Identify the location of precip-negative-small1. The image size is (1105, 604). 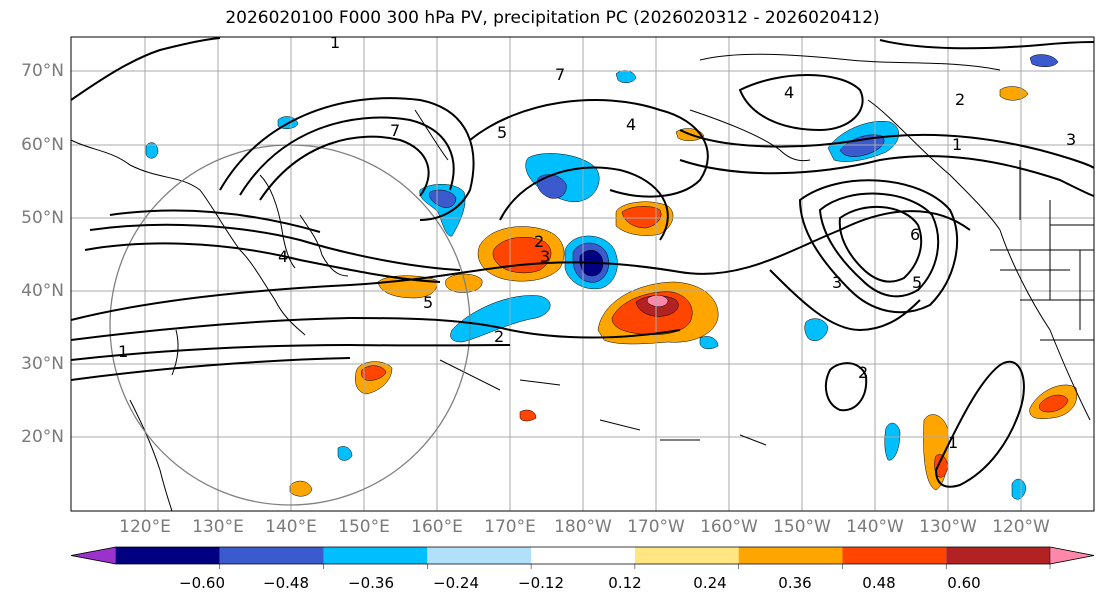
(816, 329).